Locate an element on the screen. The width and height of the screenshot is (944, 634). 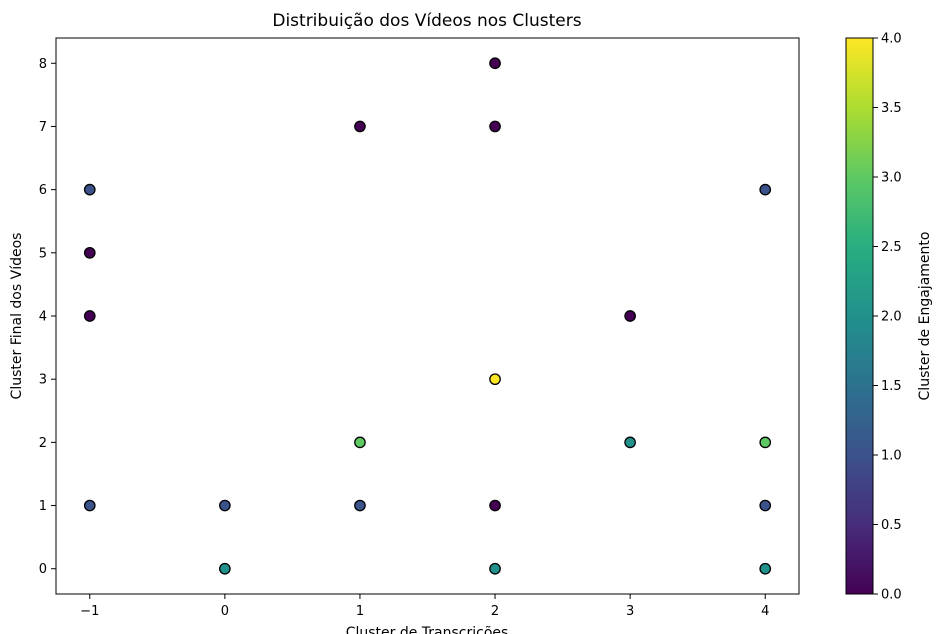
colorbar-tick-label: 1.0 is located at coordinates (891, 456).